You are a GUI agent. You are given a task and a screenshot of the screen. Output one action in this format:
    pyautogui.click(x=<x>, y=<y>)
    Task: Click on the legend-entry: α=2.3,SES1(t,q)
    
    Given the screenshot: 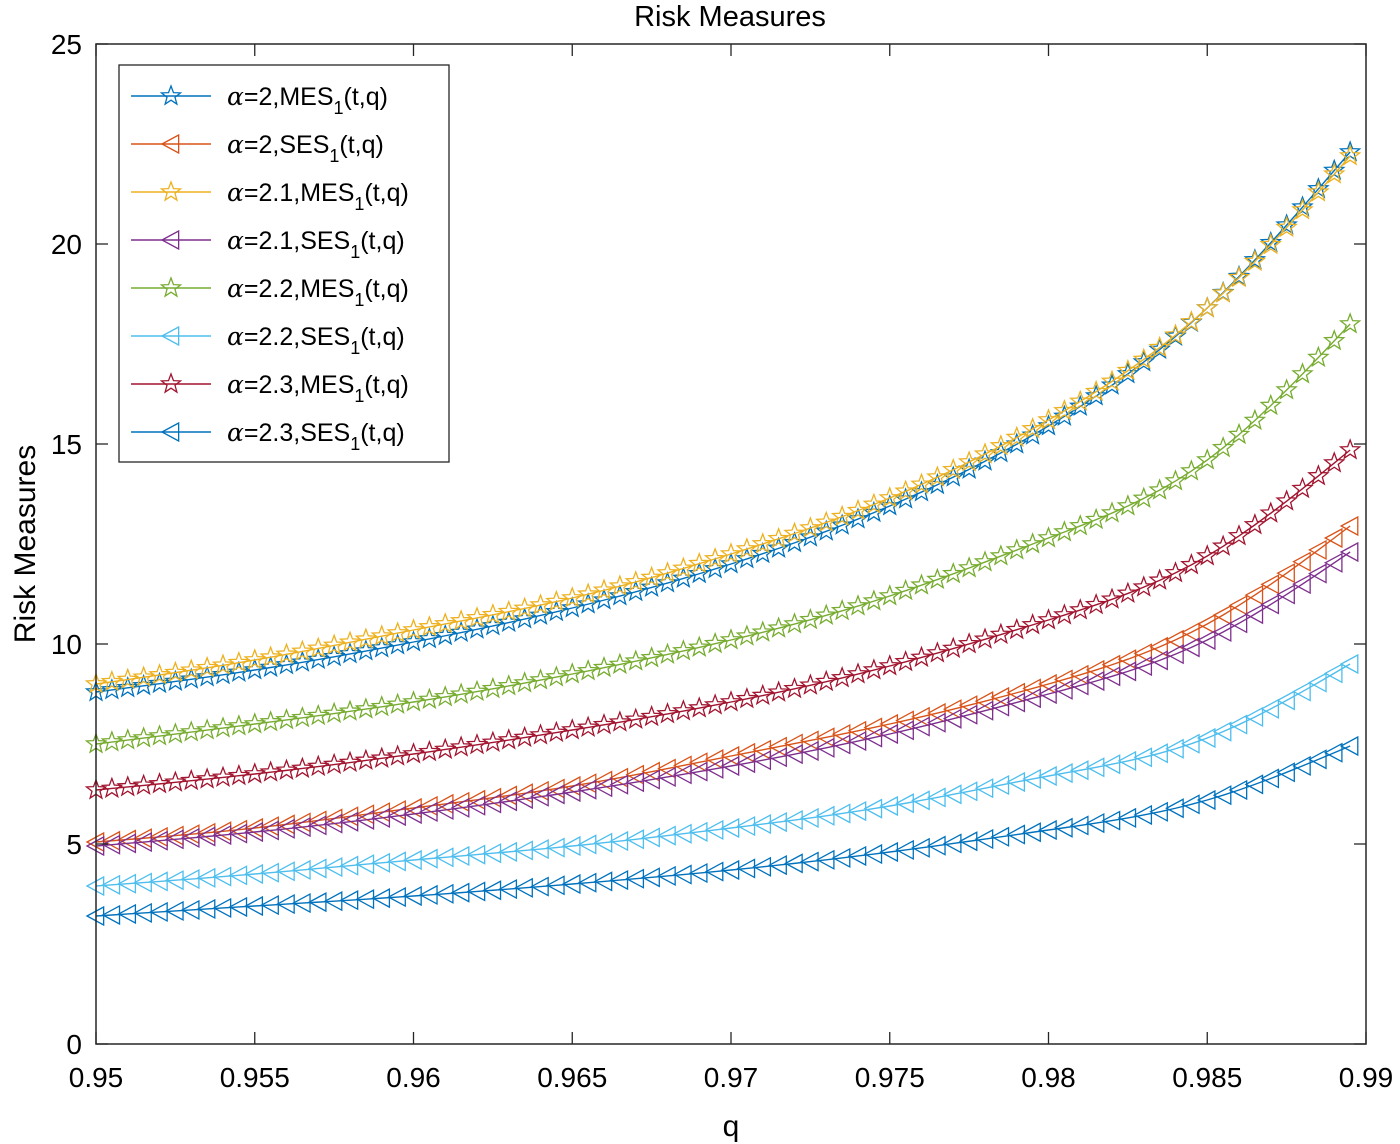 What is the action you would take?
    pyautogui.click(x=268, y=436)
    